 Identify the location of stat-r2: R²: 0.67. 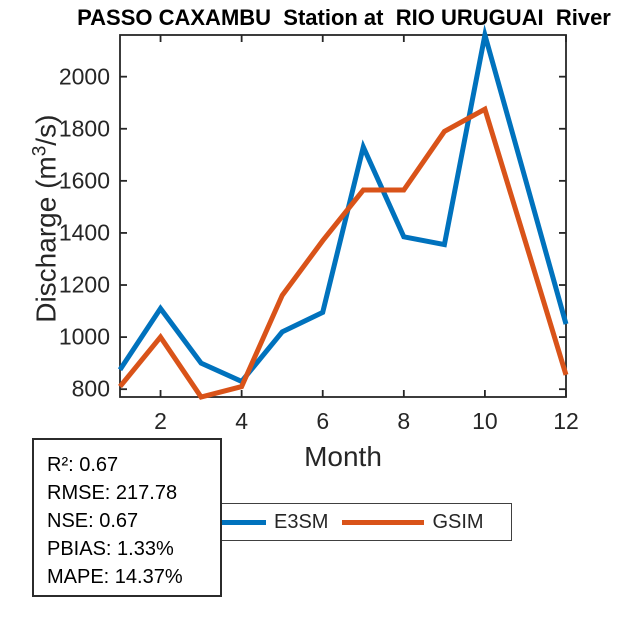
(83, 465).